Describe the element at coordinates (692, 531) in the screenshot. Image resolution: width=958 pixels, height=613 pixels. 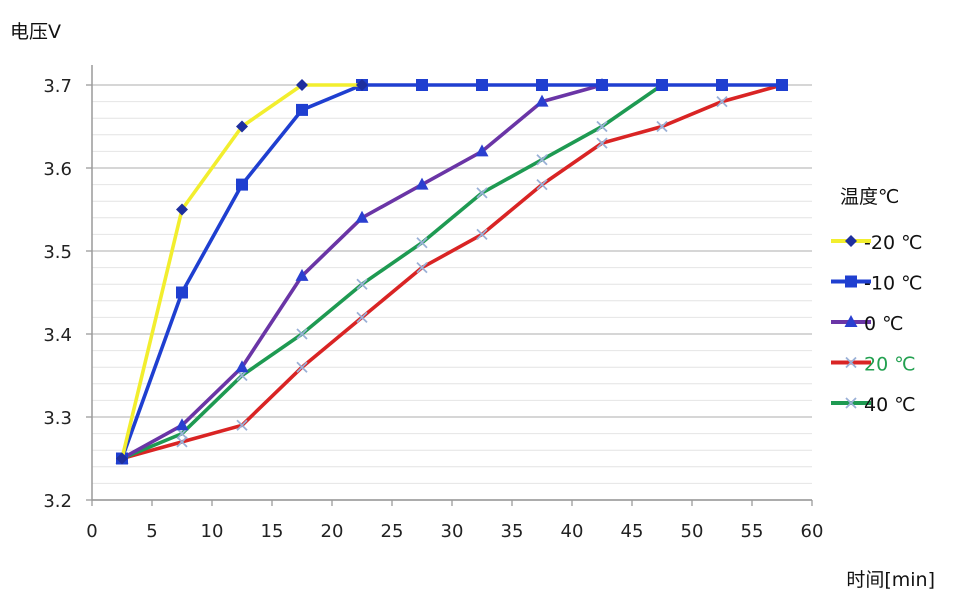
I see `x-tick-label: 50` at that location.